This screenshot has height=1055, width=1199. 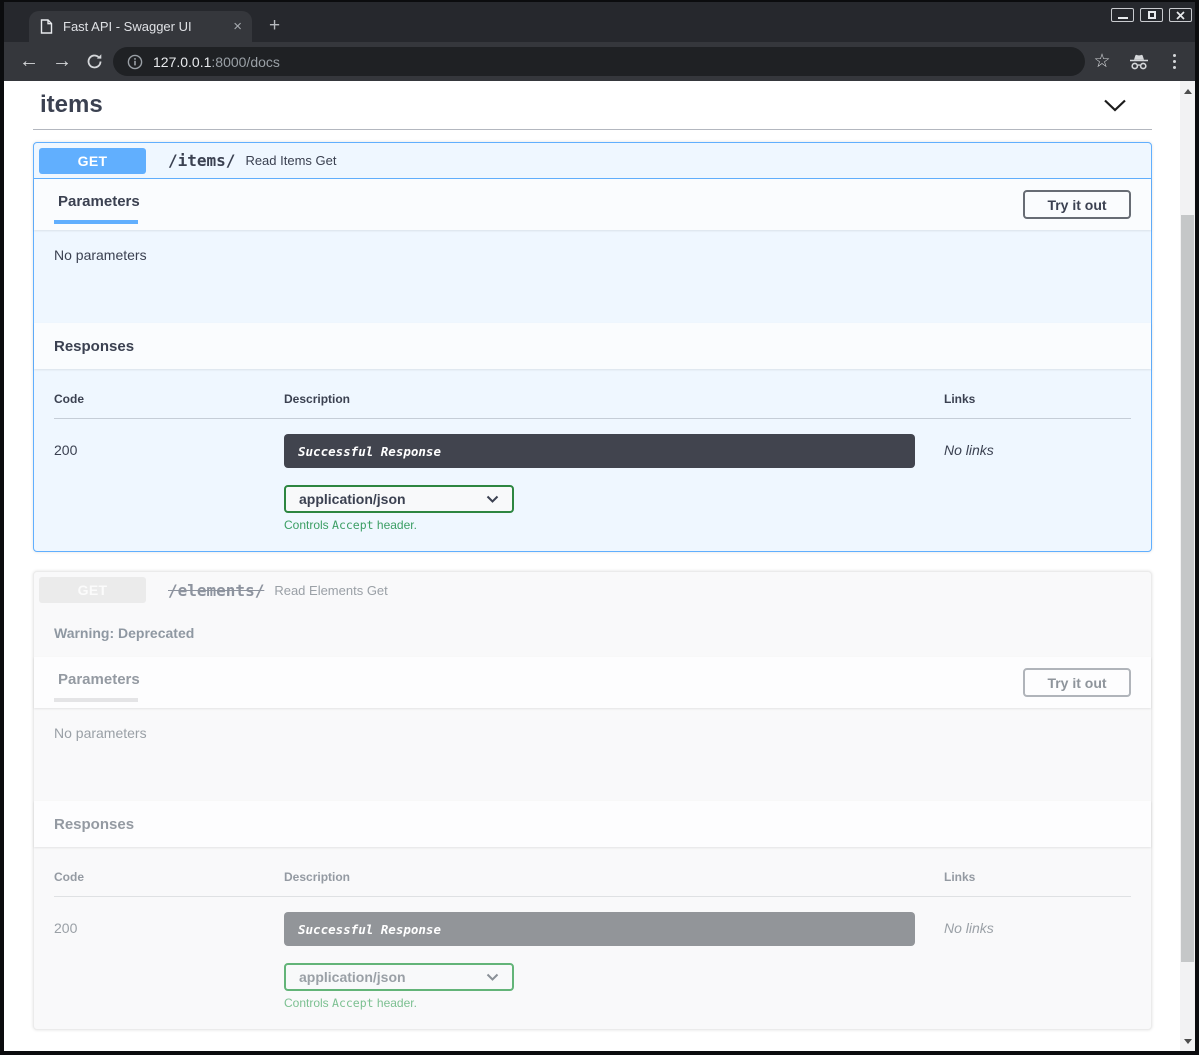 I want to click on maximize-icon, so click(x=1151, y=15).